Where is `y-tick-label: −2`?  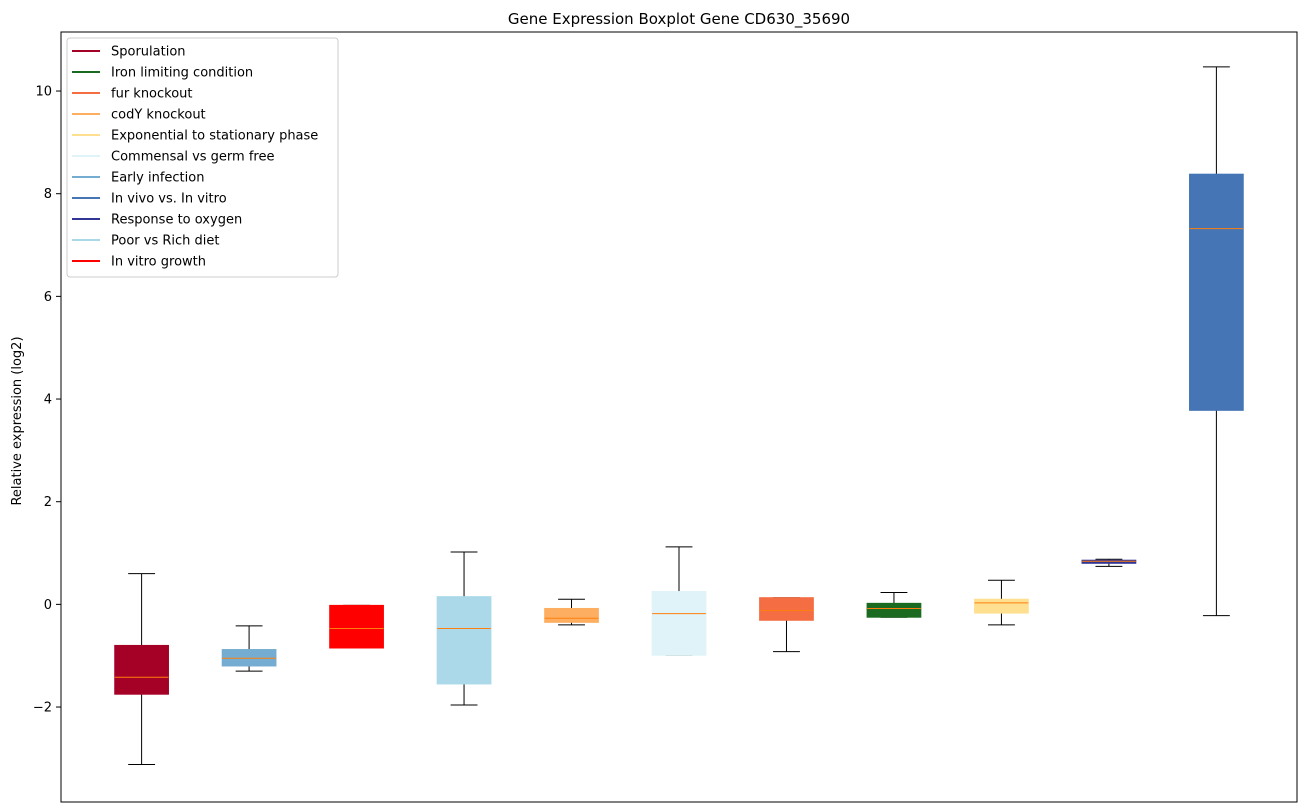 y-tick-label: −2 is located at coordinates (42, 708).